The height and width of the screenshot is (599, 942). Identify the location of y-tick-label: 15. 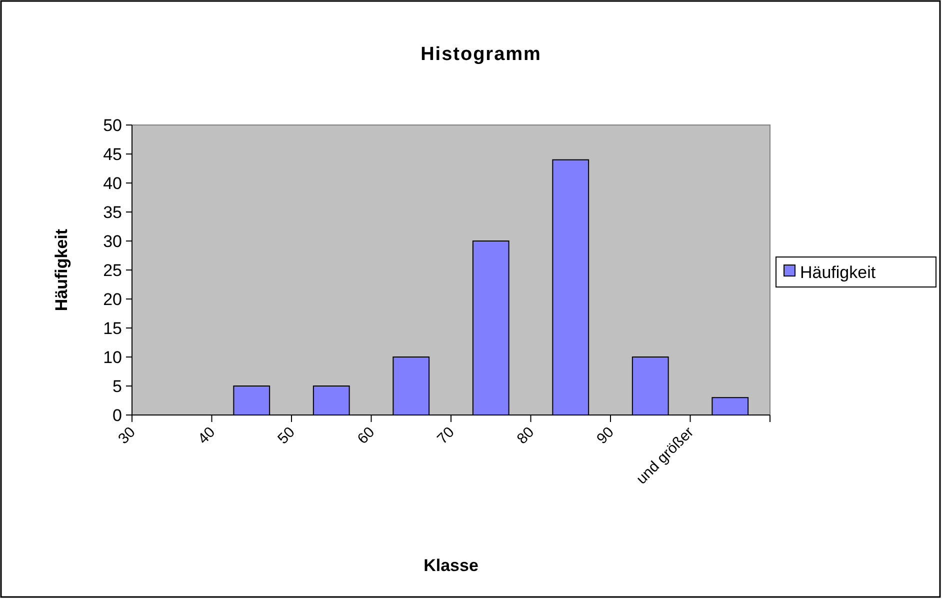
(112, 328).